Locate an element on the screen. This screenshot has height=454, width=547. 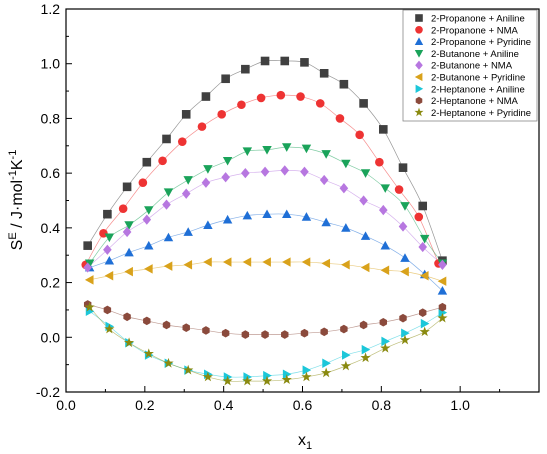
y-axis-title-sup-e: E is located at coordinates (13, 235).